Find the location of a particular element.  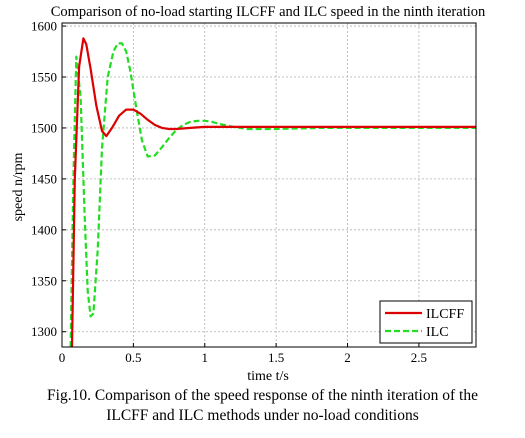

x-axis-label: time t/s is located at coordinates (268, 374).